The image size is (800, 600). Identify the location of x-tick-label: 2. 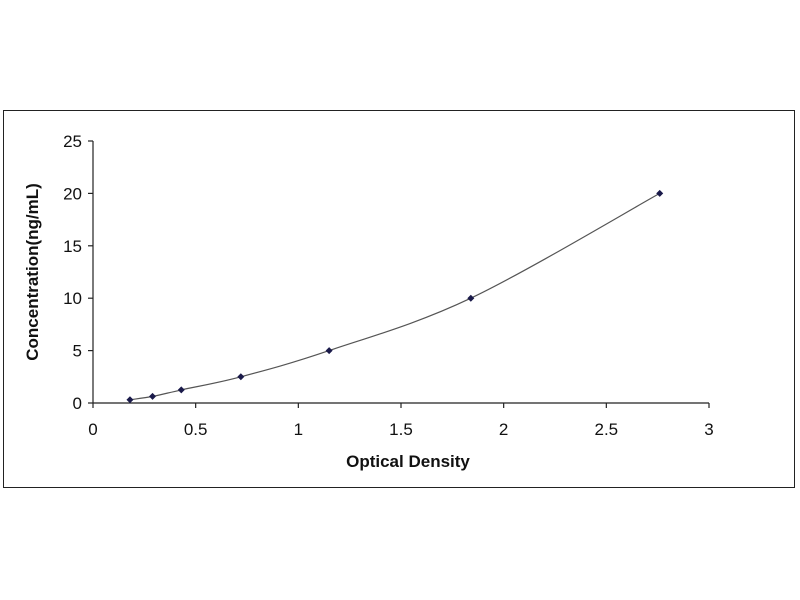
(503, 429).